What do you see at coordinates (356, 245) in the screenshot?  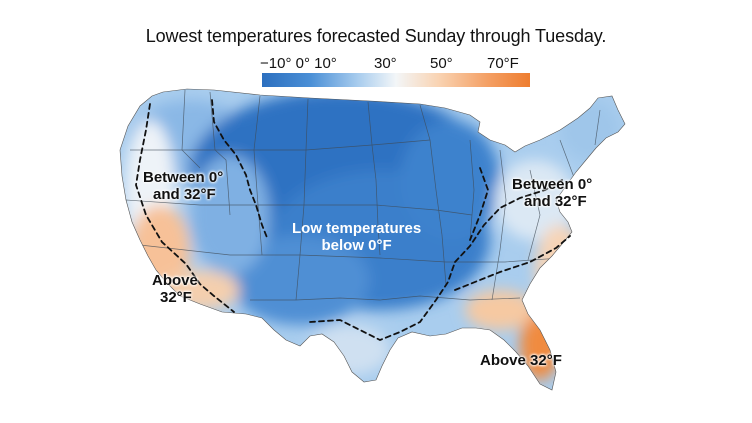 I see `label-center-low-line2: below 0°F` at bounding box center [356, 245].